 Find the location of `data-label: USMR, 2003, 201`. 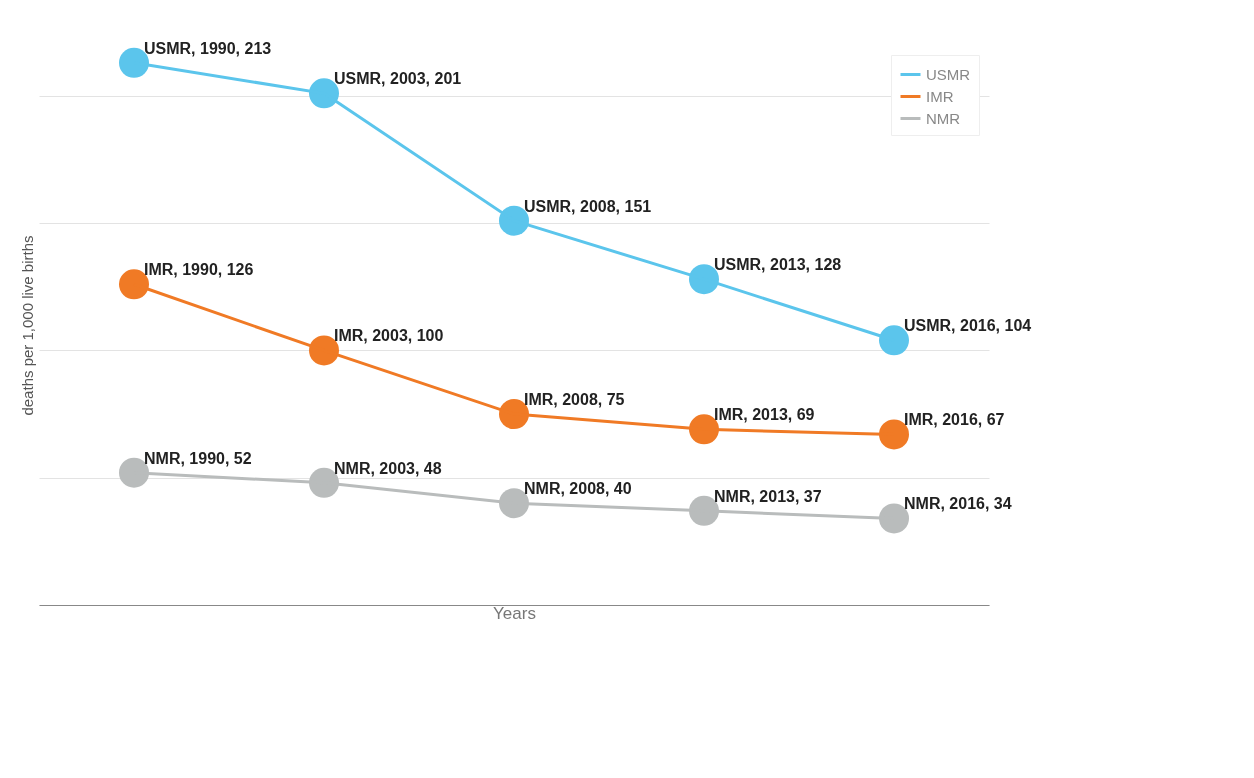

data-label: USMR, 2003, 201 is located at coordinates (398, 79).